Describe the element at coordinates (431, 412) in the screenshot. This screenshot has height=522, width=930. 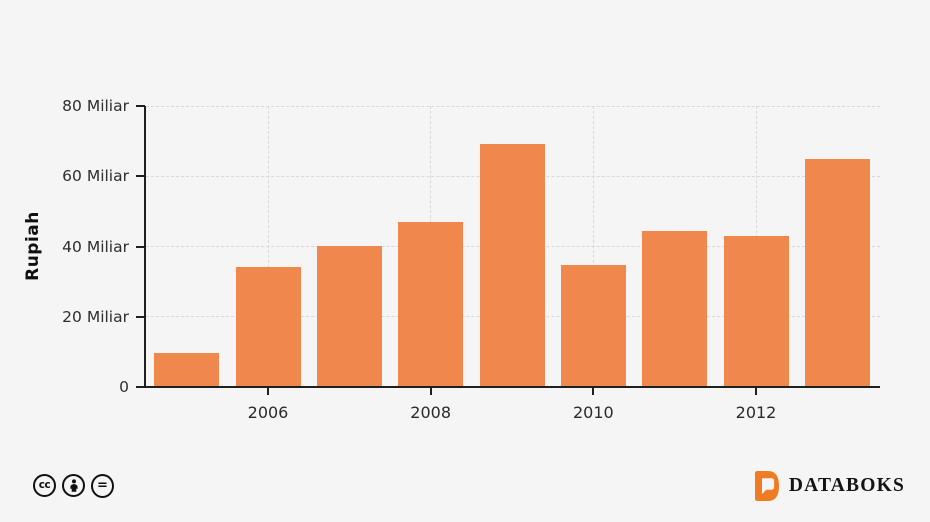
I see `x-tick-label: 2008` at that location.